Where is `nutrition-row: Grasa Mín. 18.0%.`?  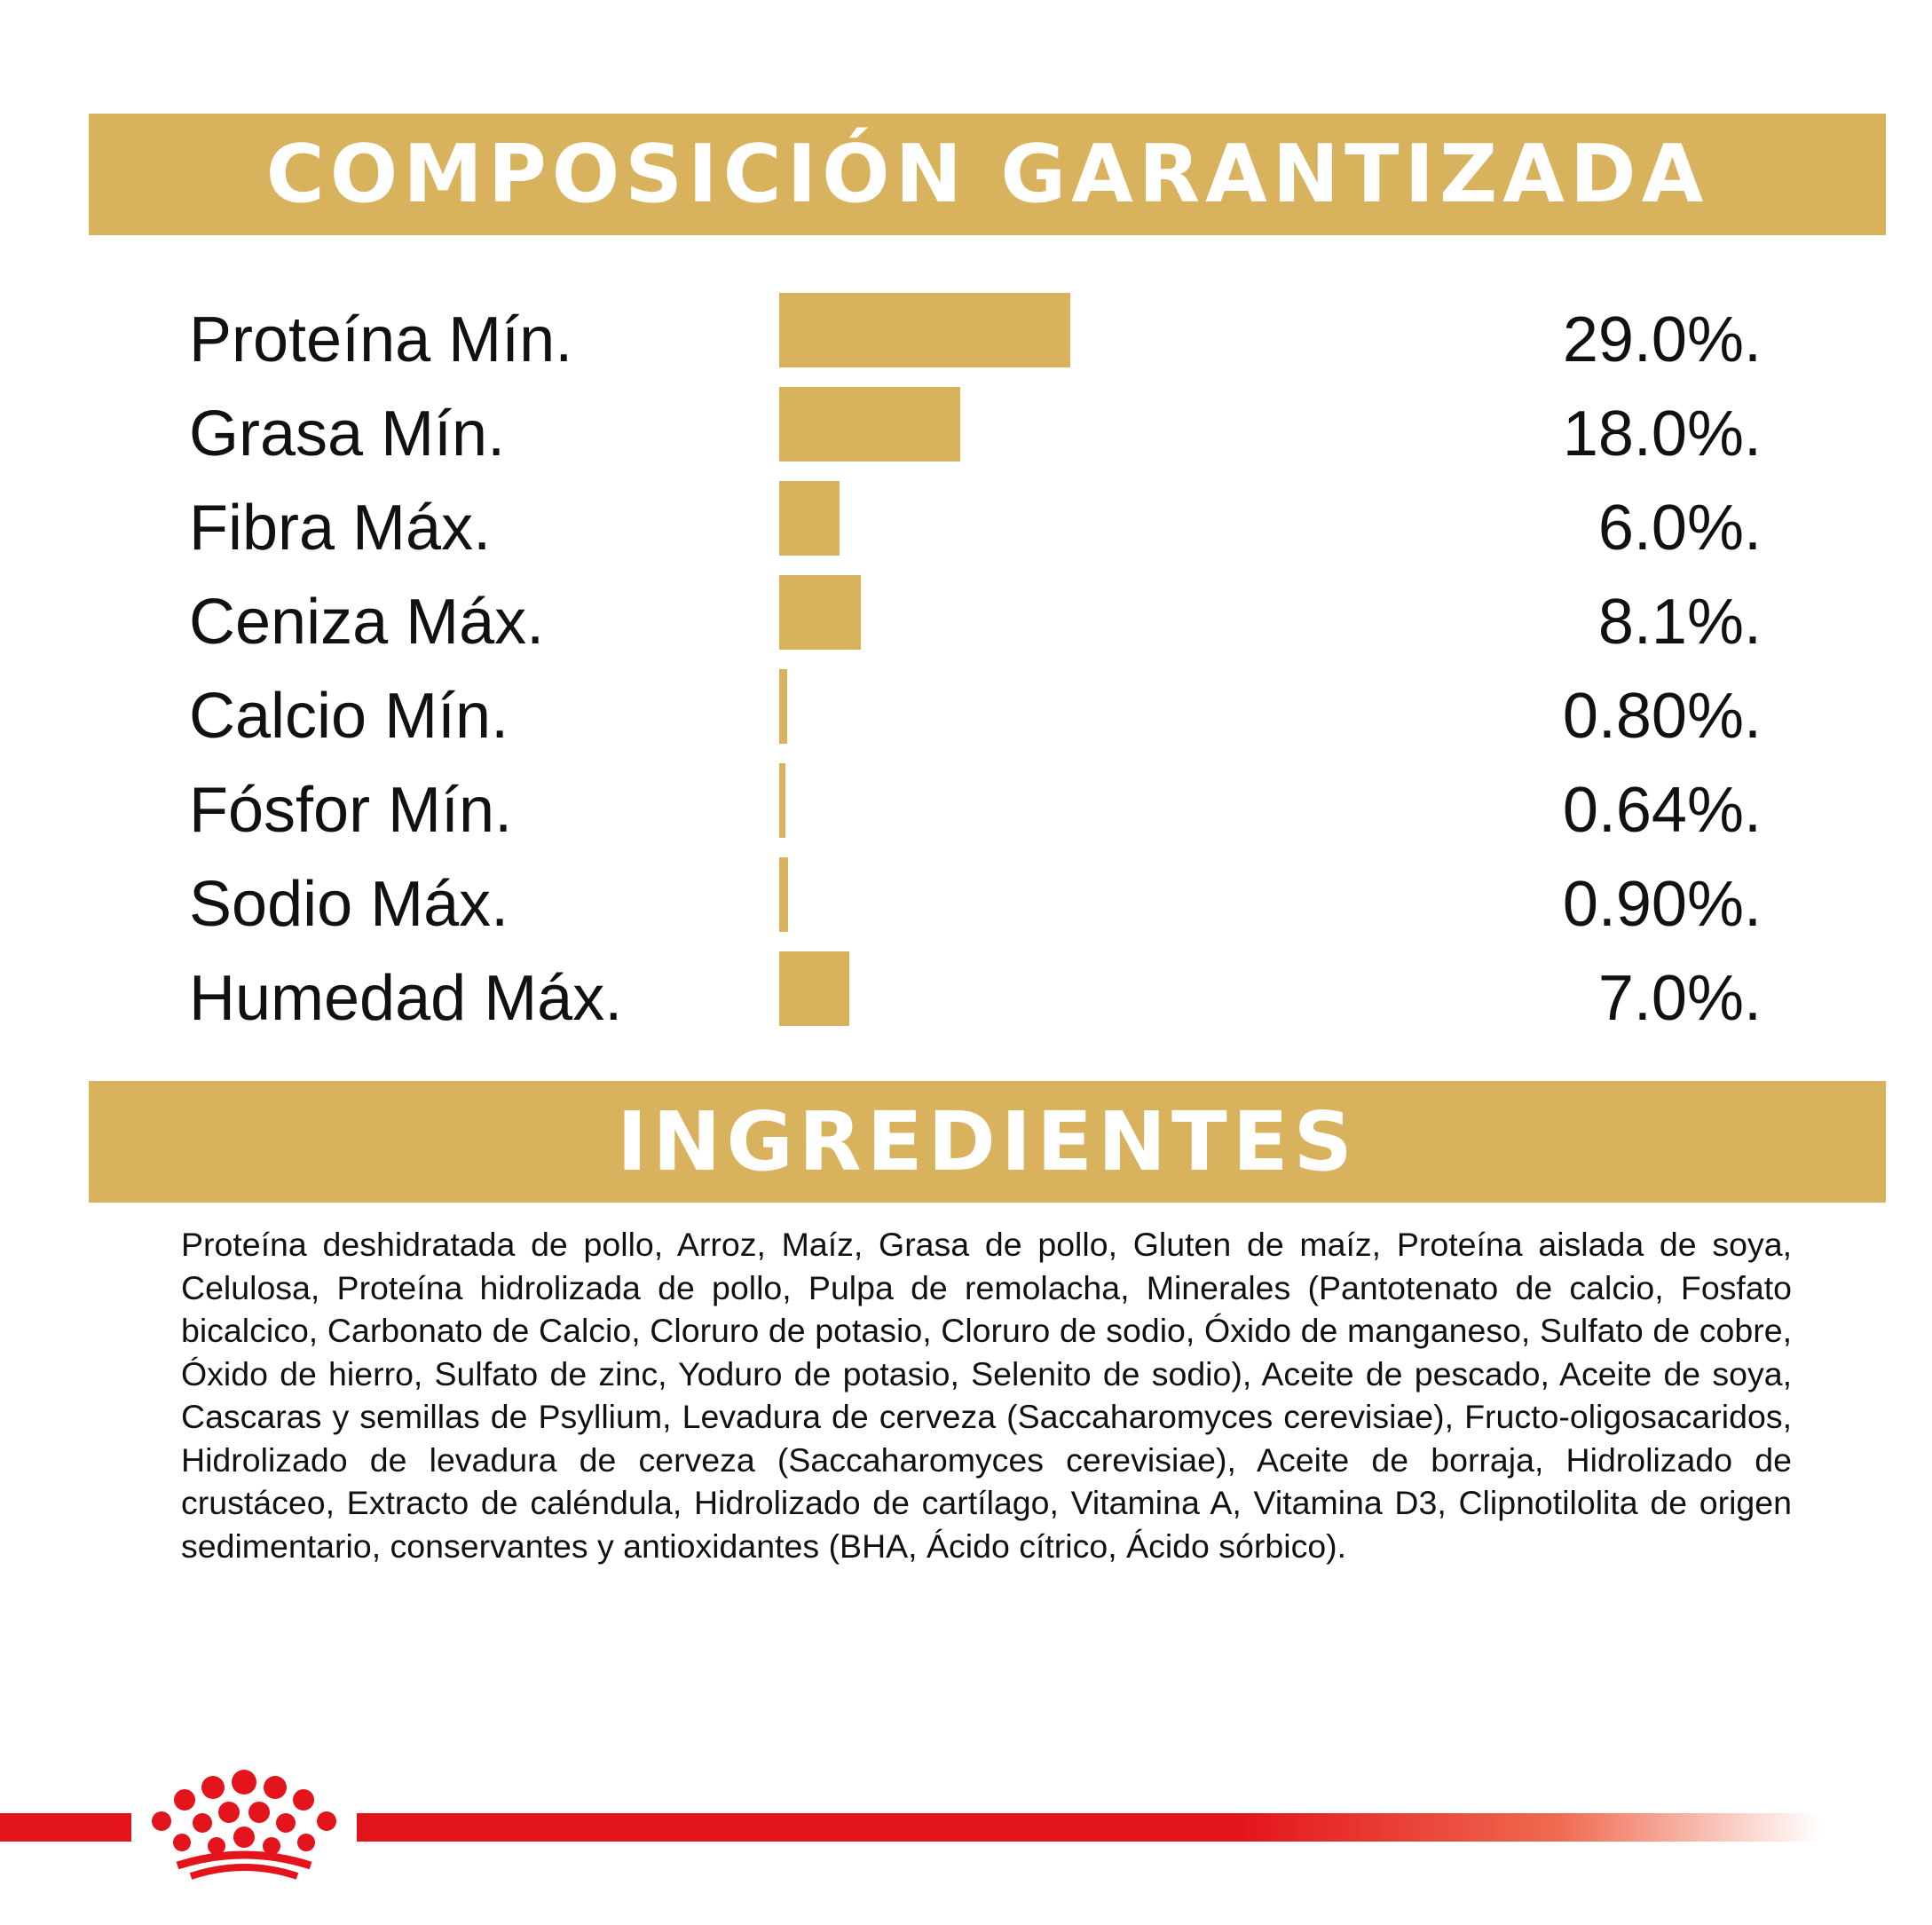 nutrition-row: Grasa Mín. 18.0%. is located at coordinates (966, 434).